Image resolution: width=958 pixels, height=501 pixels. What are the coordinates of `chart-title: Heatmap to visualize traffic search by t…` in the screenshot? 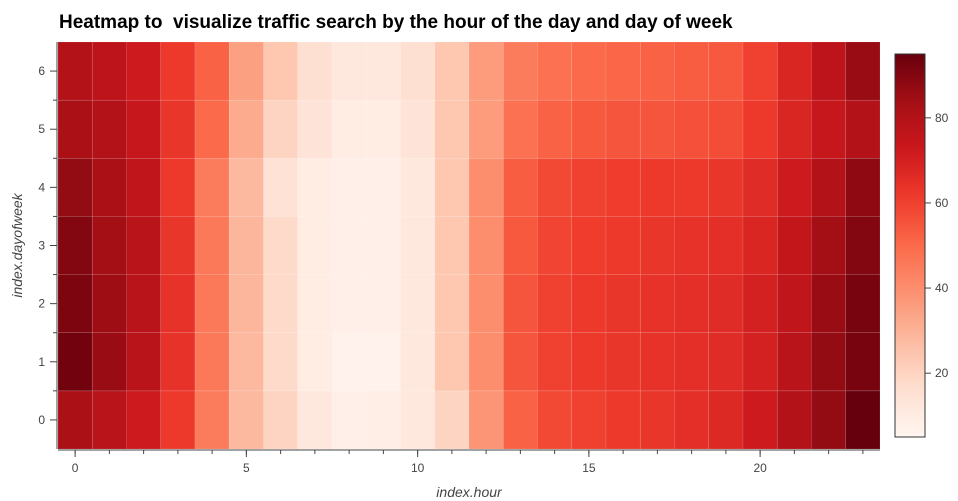 It's located at (396, 22).